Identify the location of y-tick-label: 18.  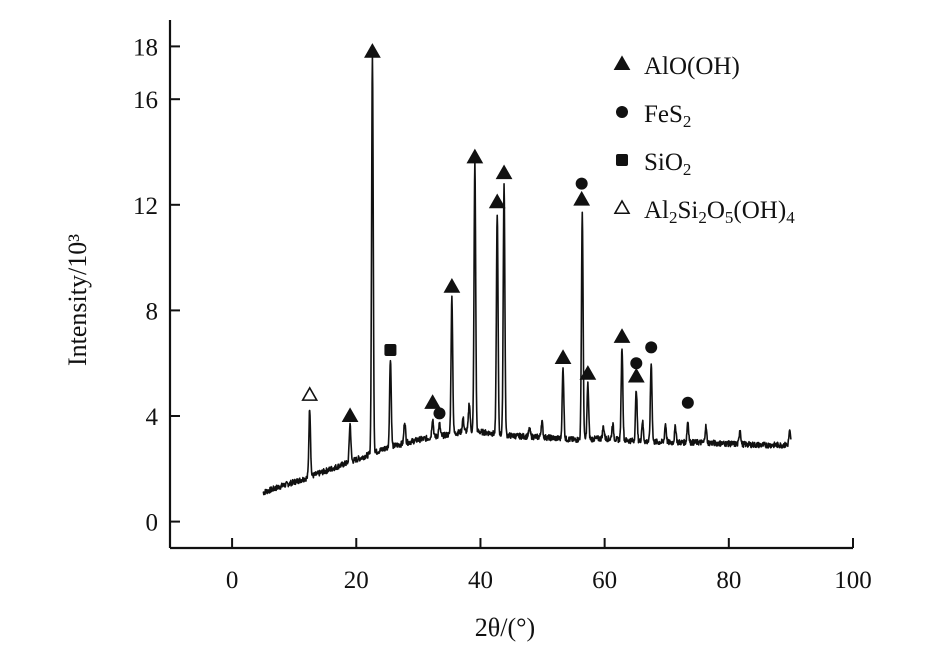
(145, 47).